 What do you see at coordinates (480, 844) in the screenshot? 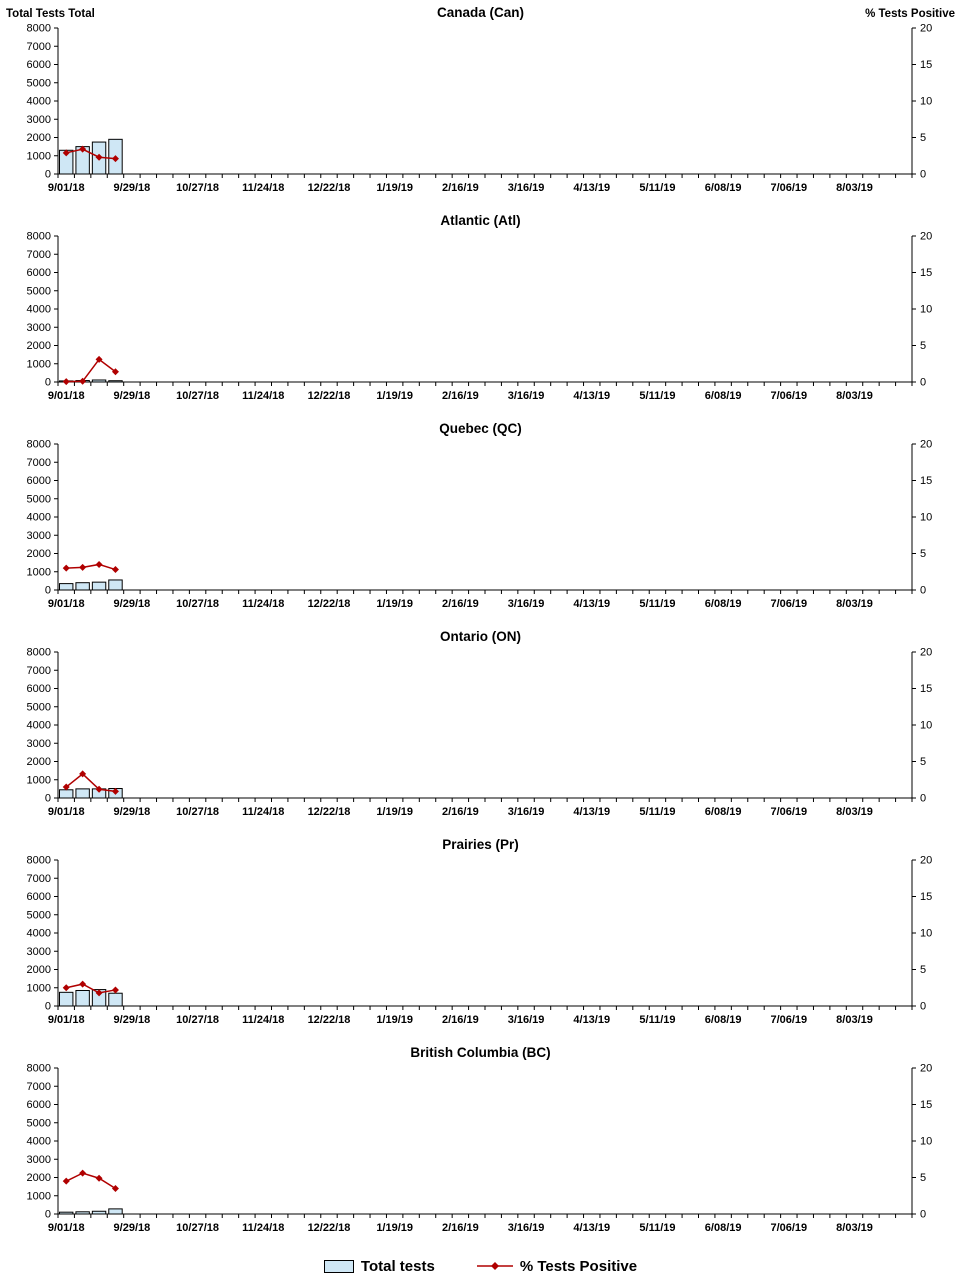
I see `chart-title-prairies: Prairies (Pr)` at bounding box center [480, 844].